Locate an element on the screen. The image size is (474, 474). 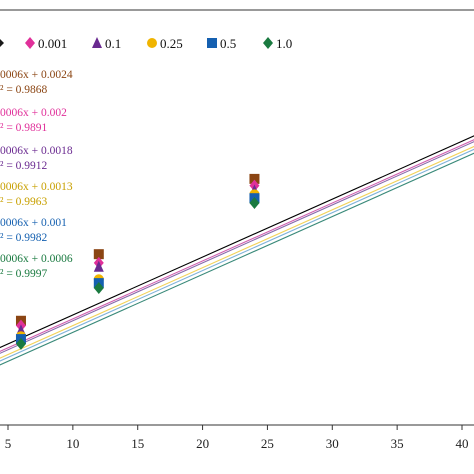
trendline-r2: ² = 0.9963 is located at coordinates (24, 202).